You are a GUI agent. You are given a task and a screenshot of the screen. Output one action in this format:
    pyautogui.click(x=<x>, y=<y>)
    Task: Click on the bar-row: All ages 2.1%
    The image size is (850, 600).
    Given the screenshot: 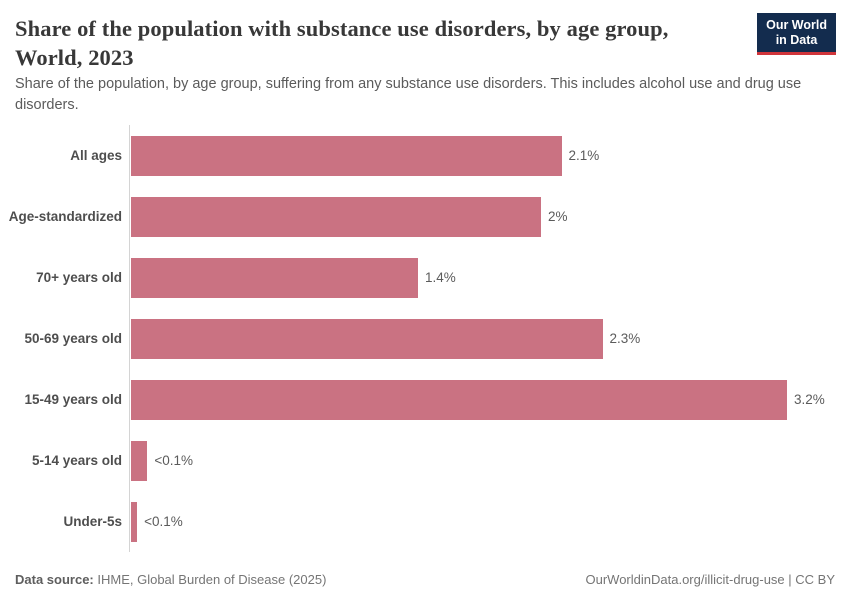 What is the action you would take?
    pyautogui.click(x=425, y=155)
    